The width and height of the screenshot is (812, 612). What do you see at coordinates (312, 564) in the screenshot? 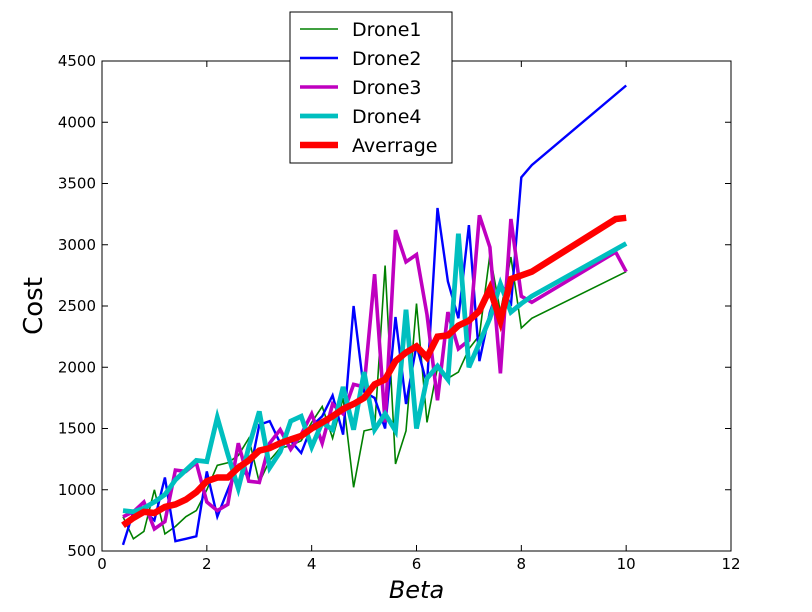
I see `x-tick-label: 4` at bounding box center [312, 564].